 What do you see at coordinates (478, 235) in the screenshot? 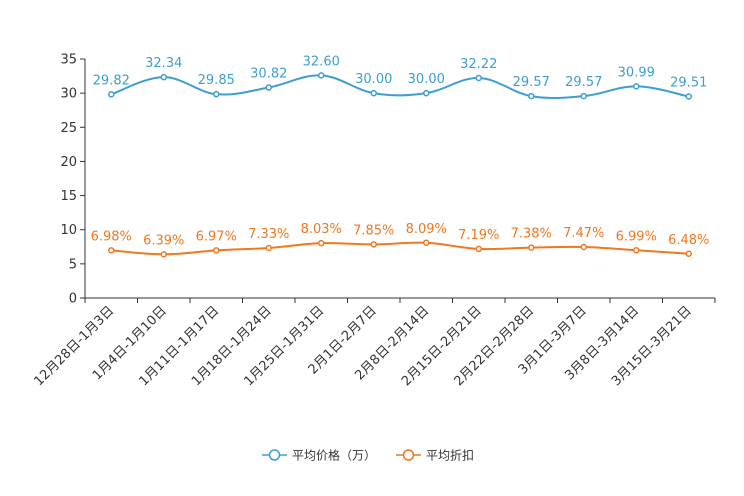
I see `data-label: 7.19%` at bounding box center [478, 235].